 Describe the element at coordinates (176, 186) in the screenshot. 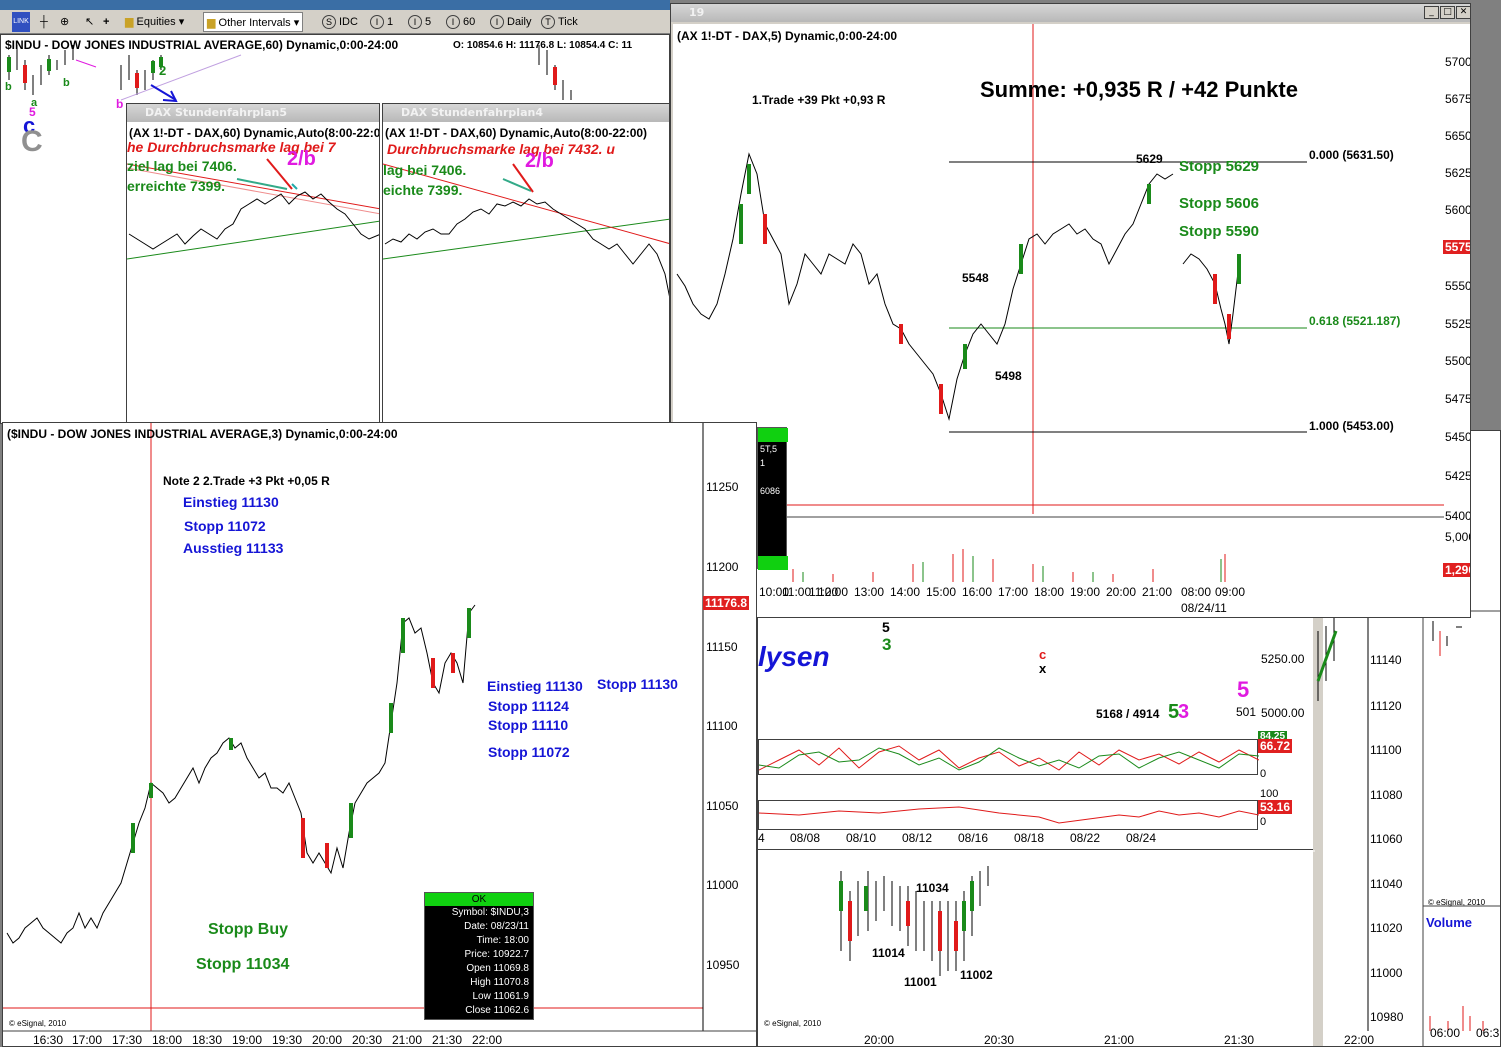

I see `reached-note: erreichte 7399.` at that location.